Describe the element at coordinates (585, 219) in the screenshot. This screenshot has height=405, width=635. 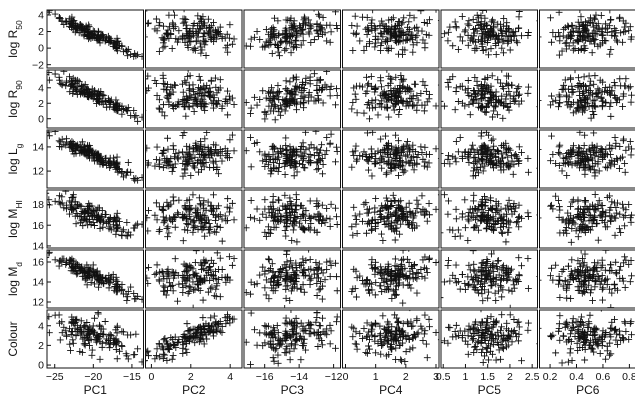
I see `panel-mhi-pc6` at that location.